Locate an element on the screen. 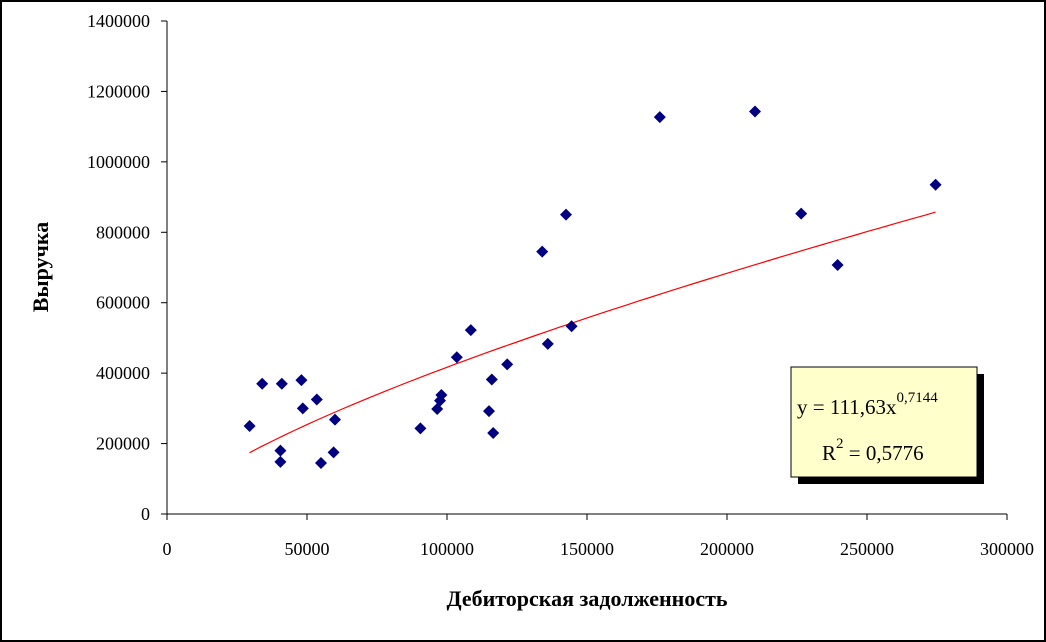 The width and height of the screenshot is (1046, 642). x-axis-ticks: 0 50000 100000 150000 200000 250000 300000 is located at coordinates (598, 536).